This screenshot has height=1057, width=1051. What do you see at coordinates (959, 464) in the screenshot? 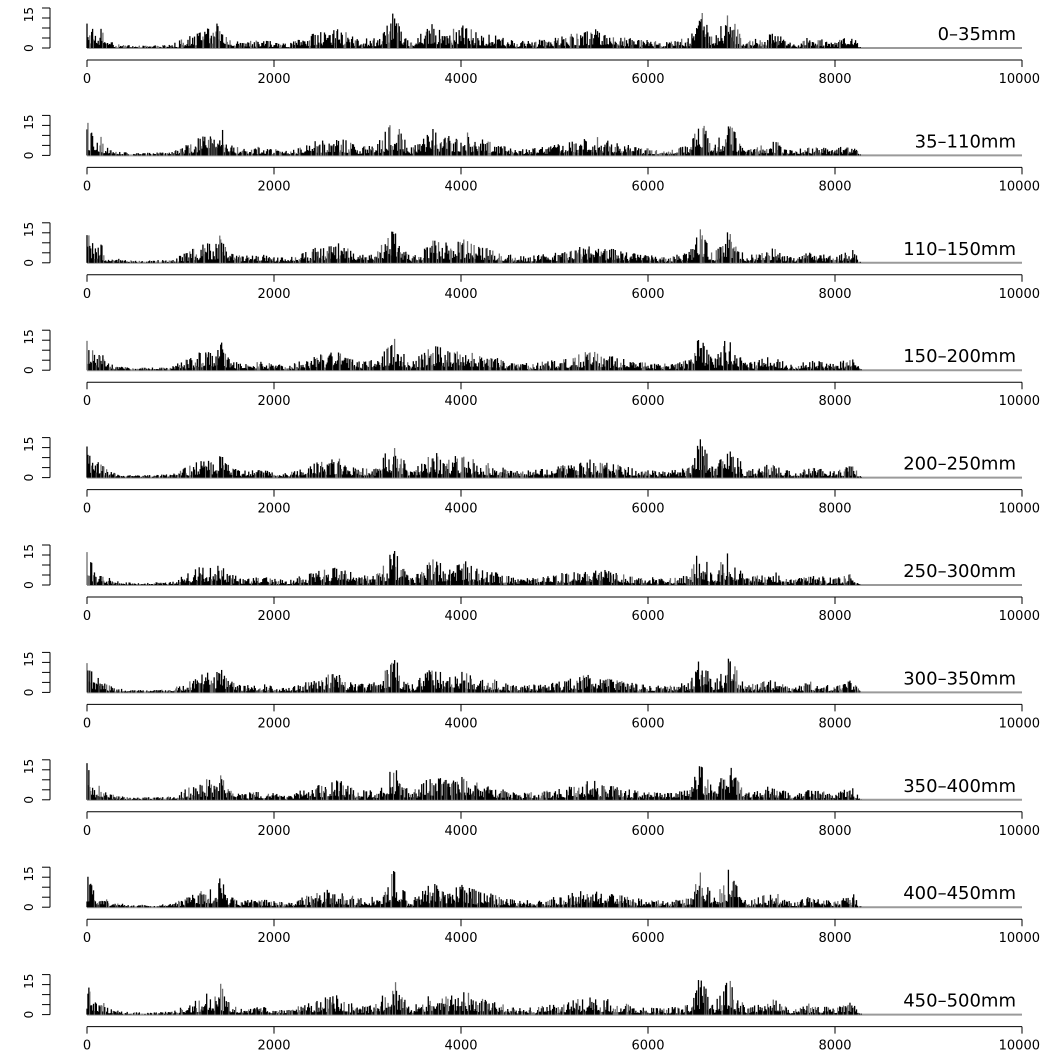
I see `panel-label: 200–250mm` at bounding box center [959, 464].